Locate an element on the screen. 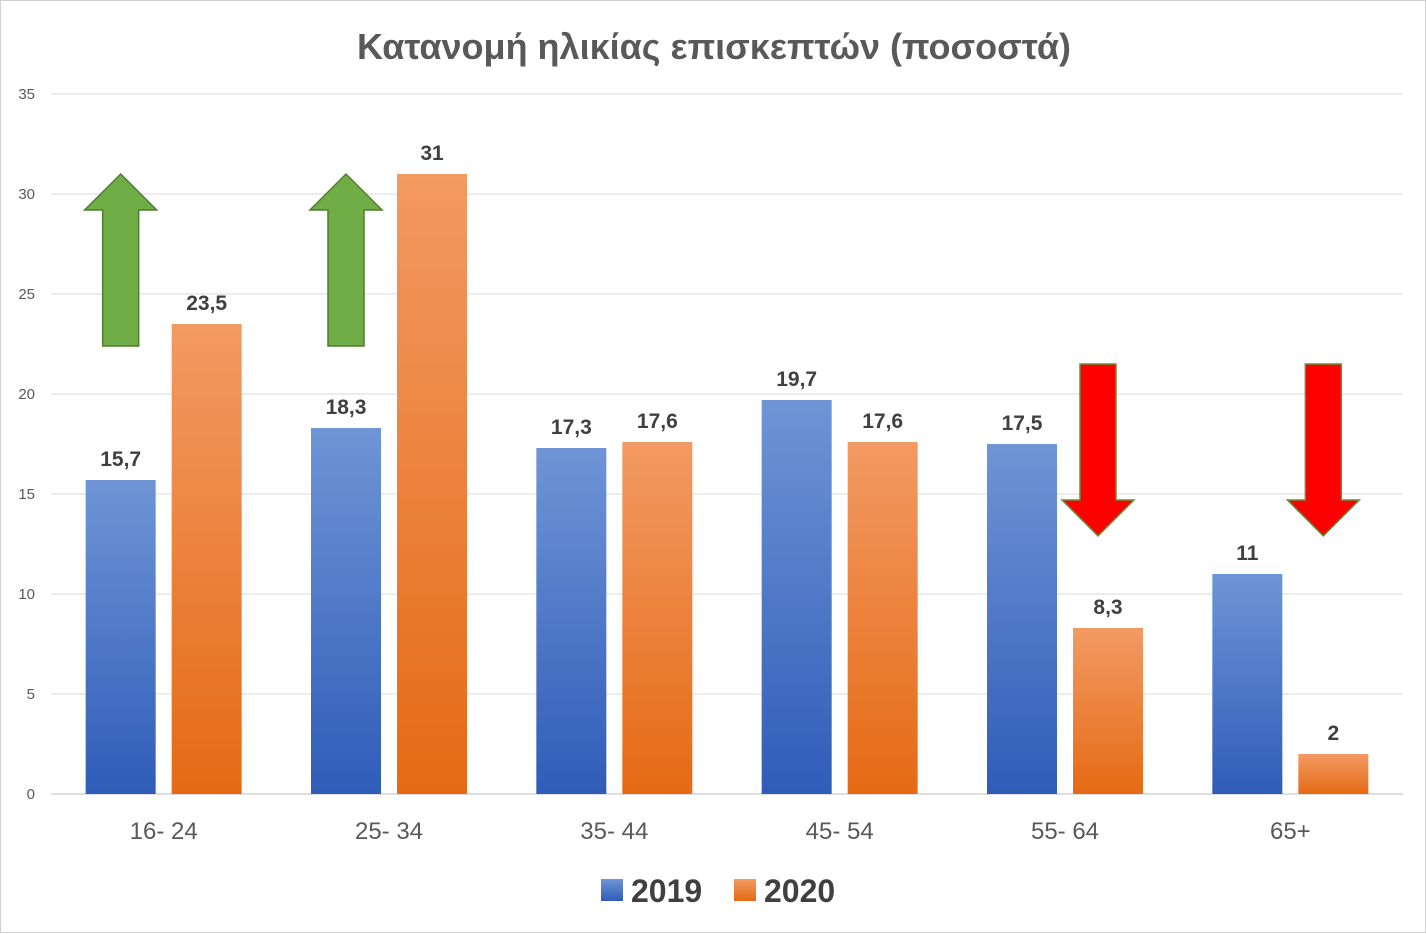  x-tick-label: 25- 34 is located at coordinates (389, 831).